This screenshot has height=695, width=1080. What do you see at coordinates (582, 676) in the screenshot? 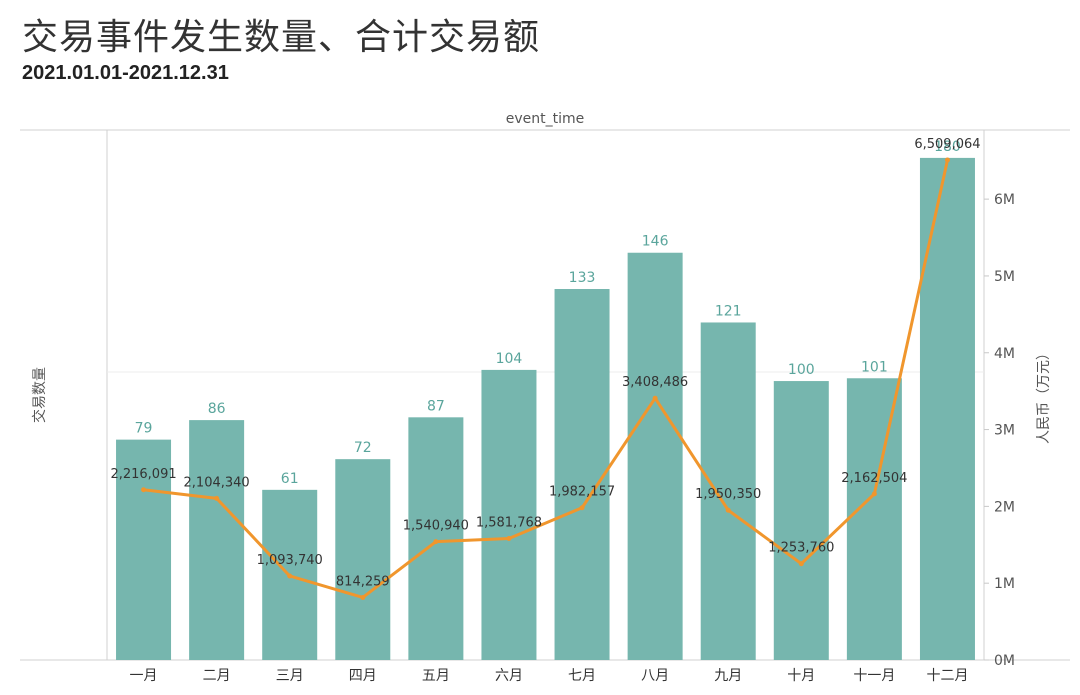
I see `x-tick-label: 七月` at bounding box center [582, 676].